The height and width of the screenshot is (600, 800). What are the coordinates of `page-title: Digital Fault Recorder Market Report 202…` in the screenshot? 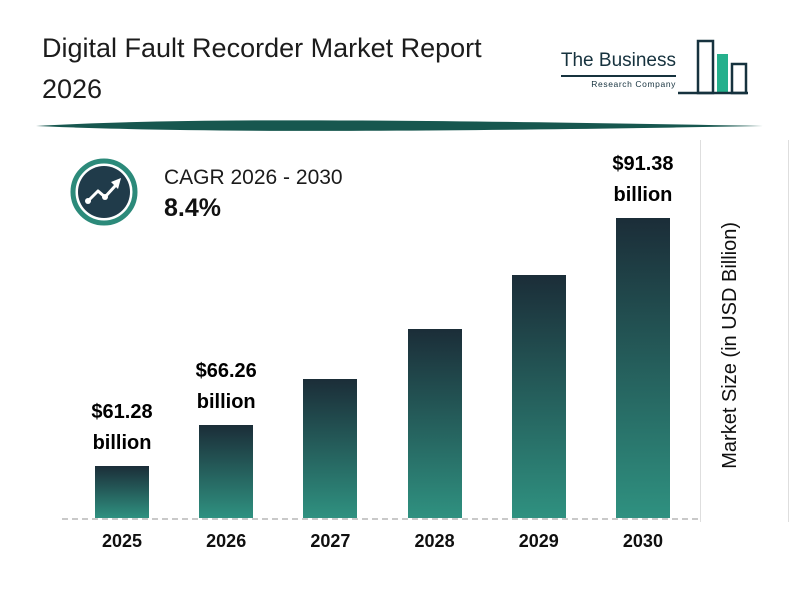 It's located at (262, 68).